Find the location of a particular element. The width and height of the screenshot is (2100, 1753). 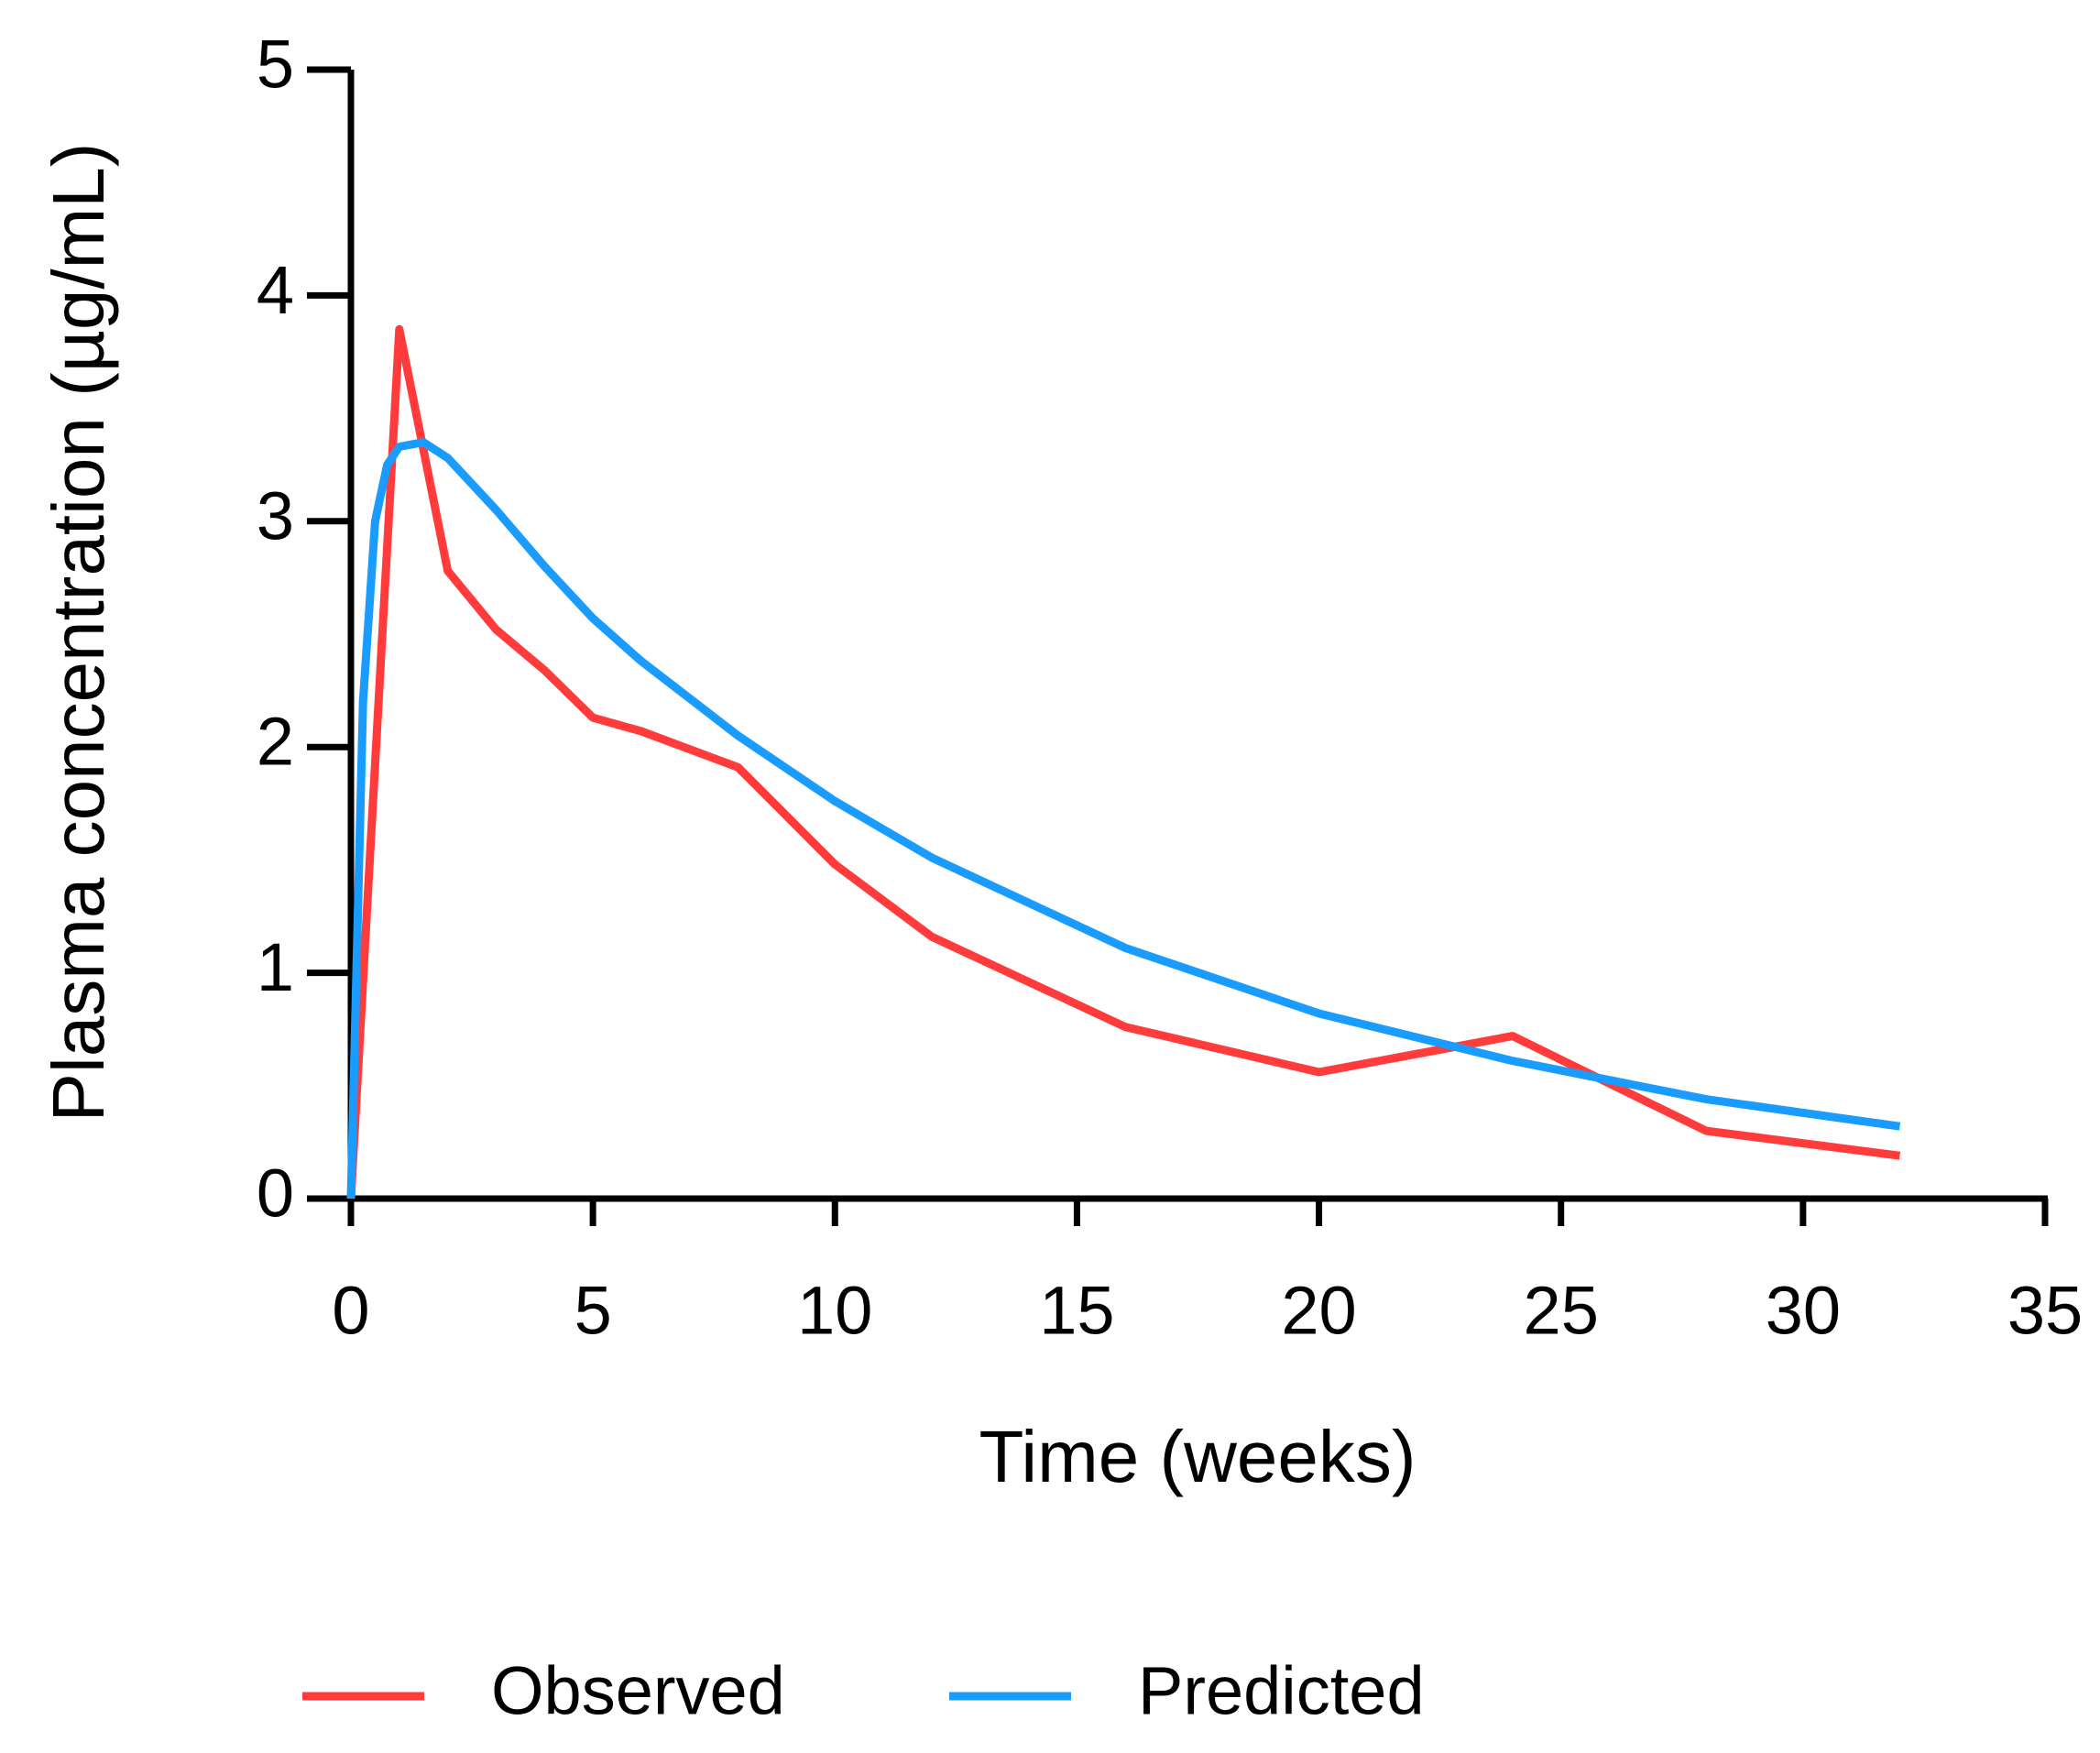

x-tick-label: 0 is located at coordinates (350, 1311).